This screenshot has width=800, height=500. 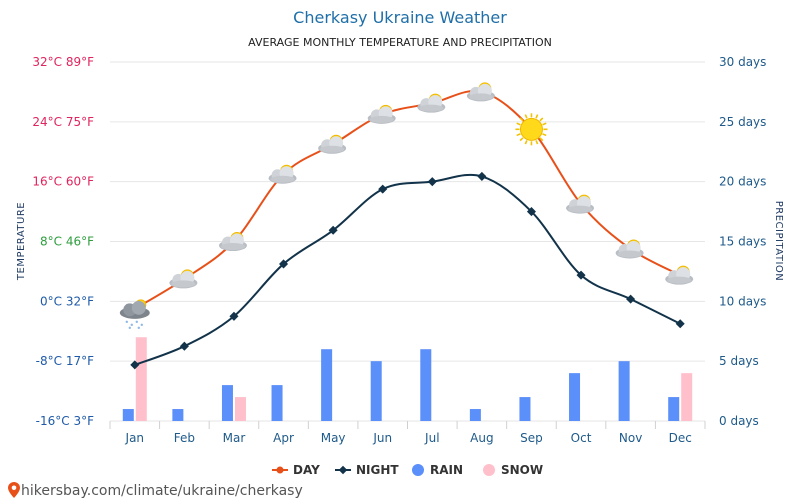 What do you see at coordinates (283, 438) in the screenshot?
I see `month-tick-label: Apr` at bounding box center [283, 438].